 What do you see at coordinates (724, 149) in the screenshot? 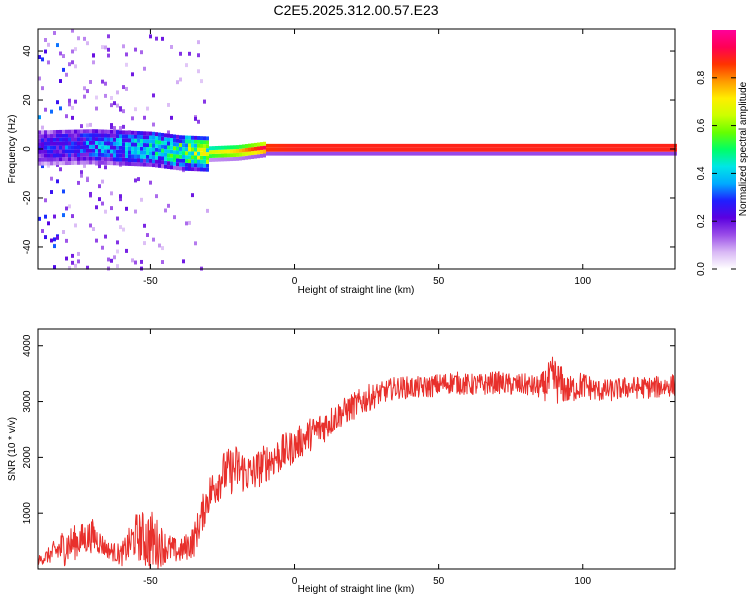
I see `colorbar-gradient` at bounding box center [724, 149].